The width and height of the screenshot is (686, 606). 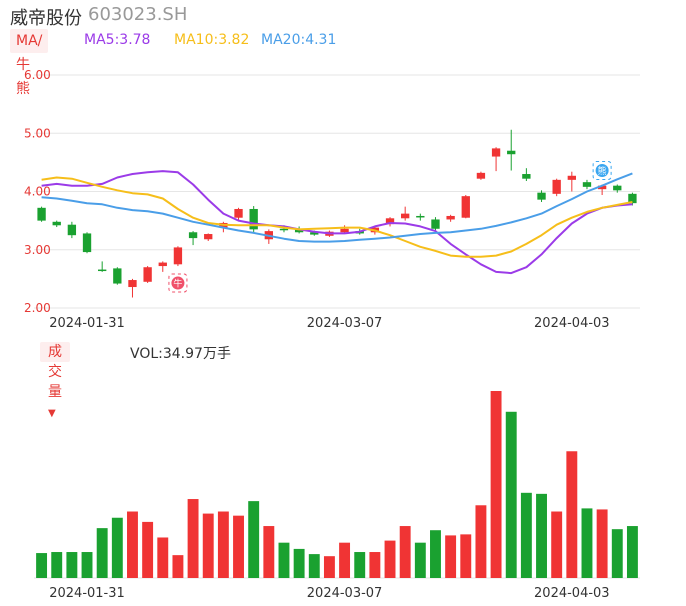 What do you see at coordinates (87, 323) in the screenshot?
I see `x-tick-label: 2024-01-31` at bounding box center [87, 323].